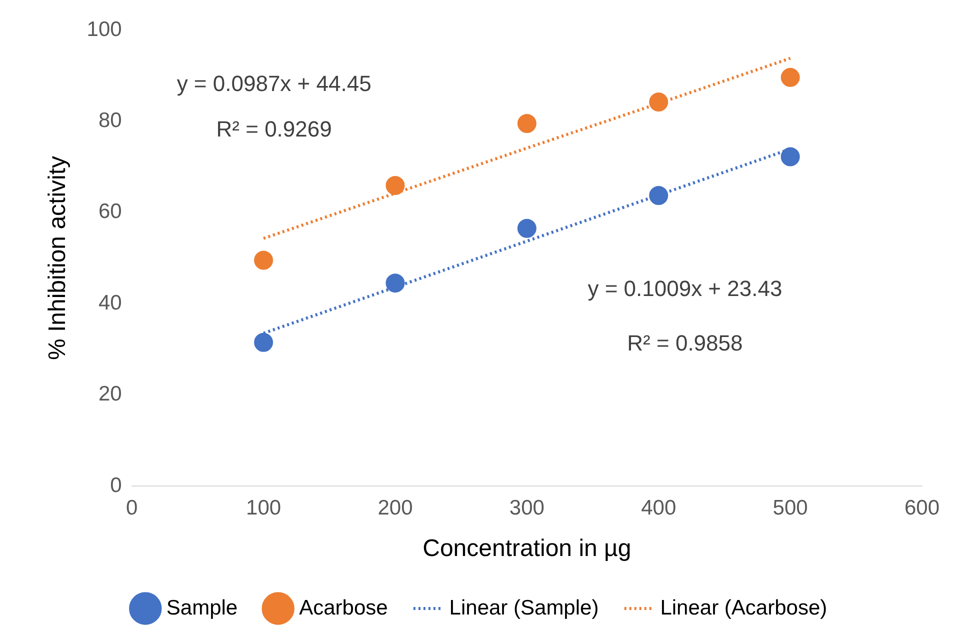 This screenshot has height=639, width=962. I want to click on x-tick-label: 500, so click(790, 508).